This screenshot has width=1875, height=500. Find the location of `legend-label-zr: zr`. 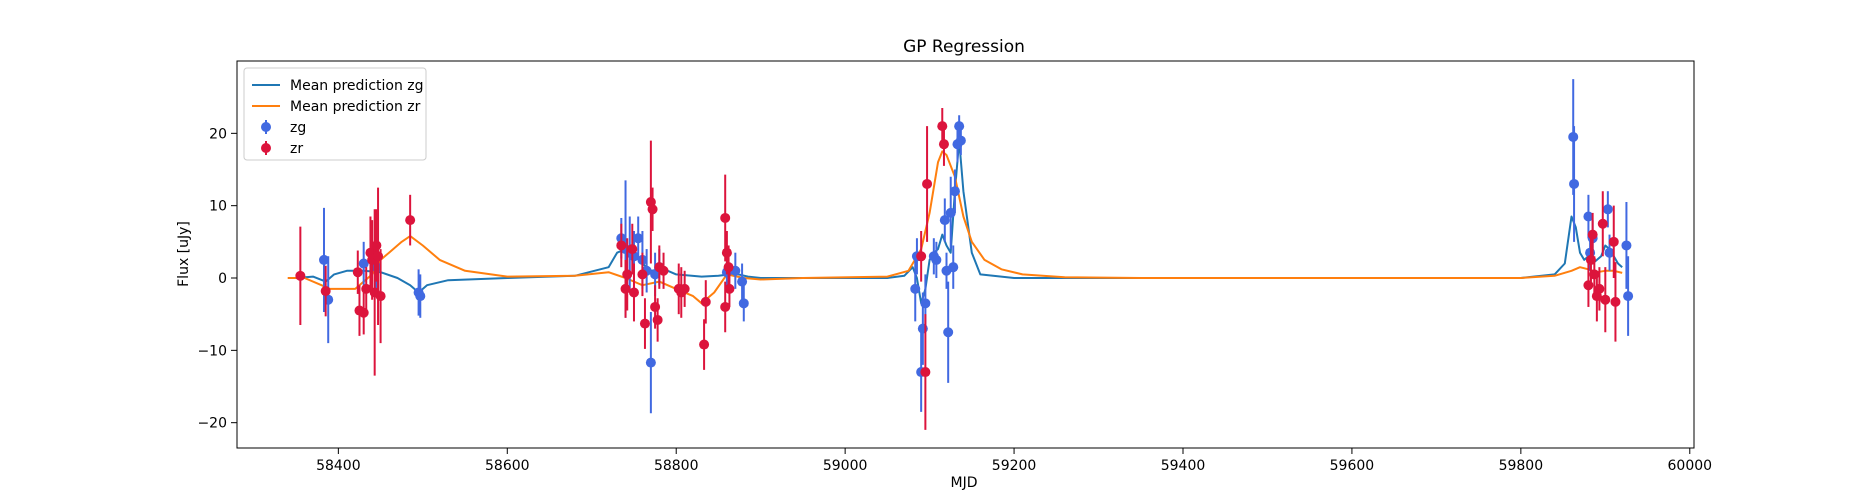

legend-label-zr: zr is located at coordinates (296, 149).